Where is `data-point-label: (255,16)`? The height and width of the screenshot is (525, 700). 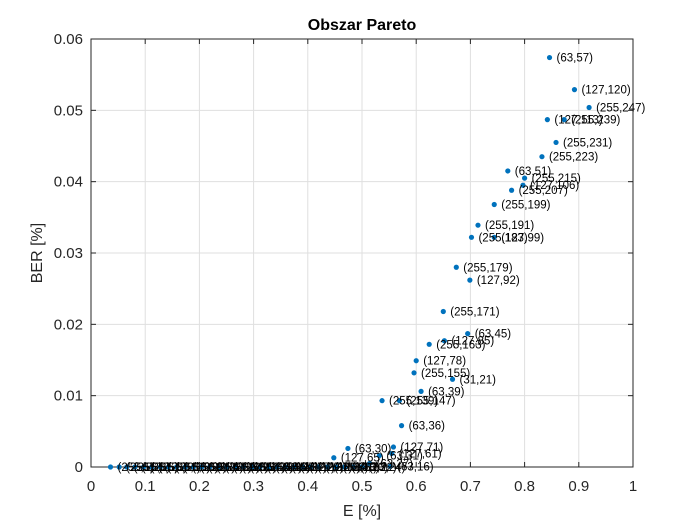
data-point-label: (255,16) is located at coordinates (197, 468).